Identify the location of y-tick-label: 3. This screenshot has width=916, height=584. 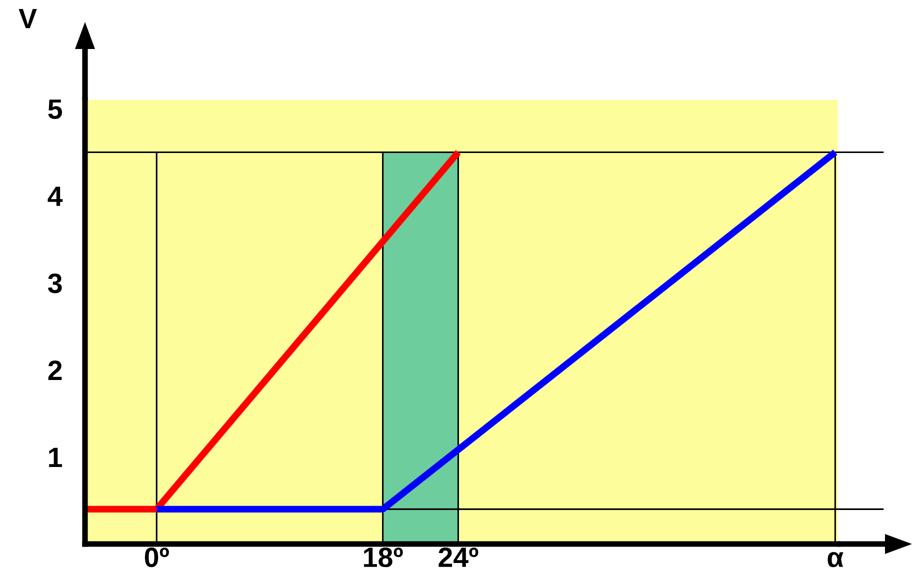
(55, 283).